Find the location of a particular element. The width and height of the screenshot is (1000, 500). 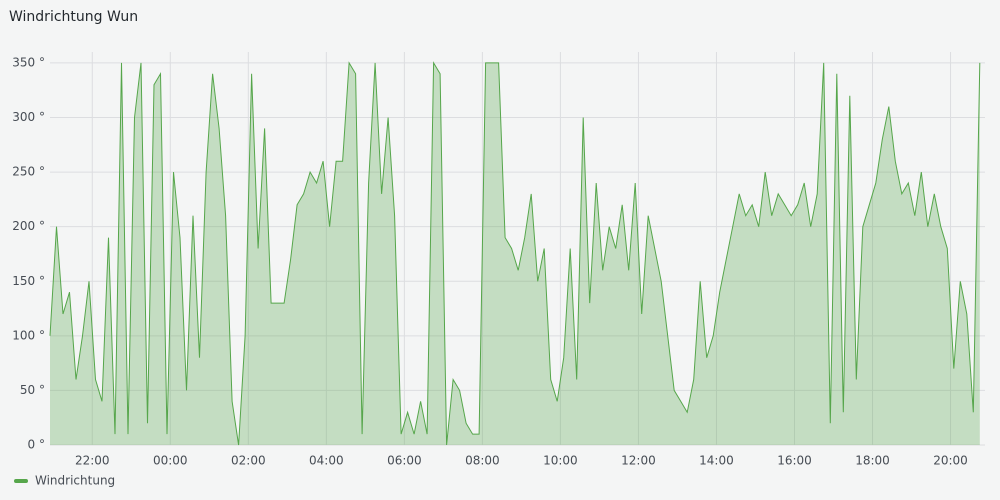

x-tick-label: 20:00 is located at coordinates (950, 461).